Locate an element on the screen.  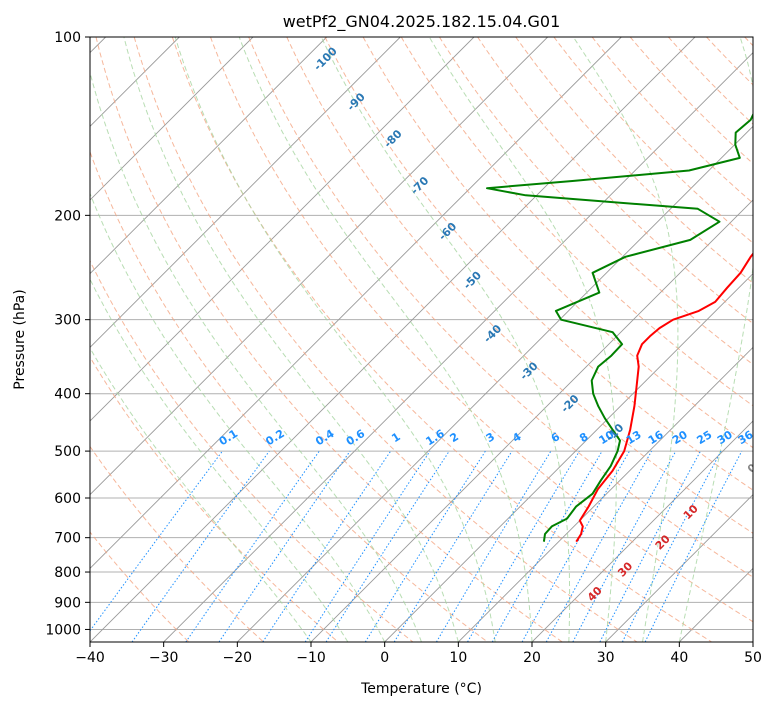
x-tick-label: −40 is located at coordinates (90, 658).